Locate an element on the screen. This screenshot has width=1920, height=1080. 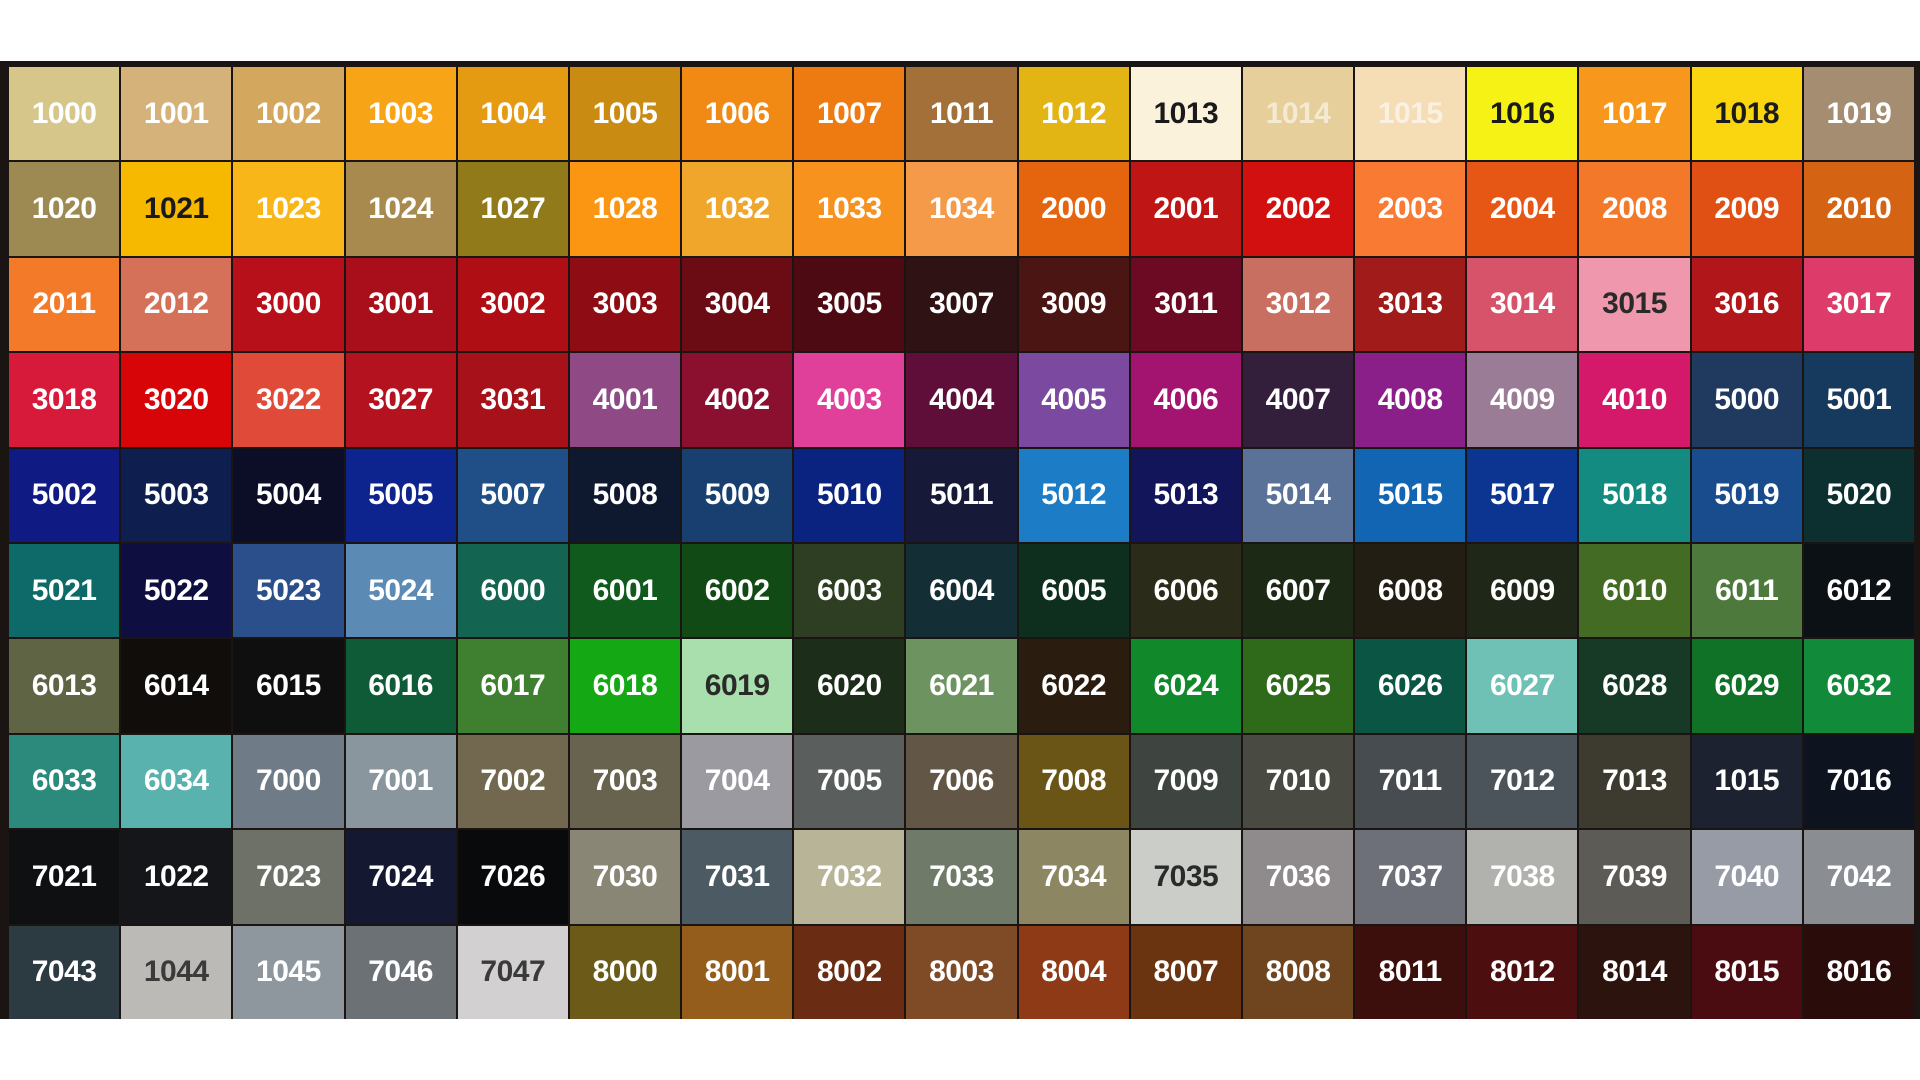
color-swatch-6024: 6024 is located at coordinates (1185, 686).